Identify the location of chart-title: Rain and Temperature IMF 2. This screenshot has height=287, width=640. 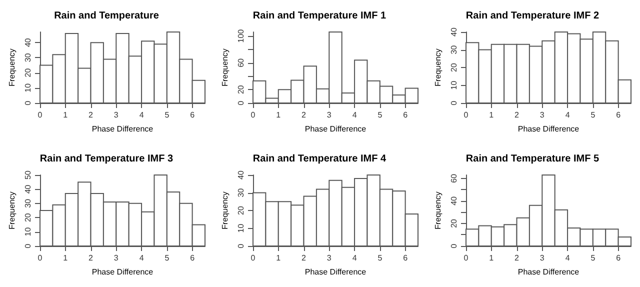
(533, 16).